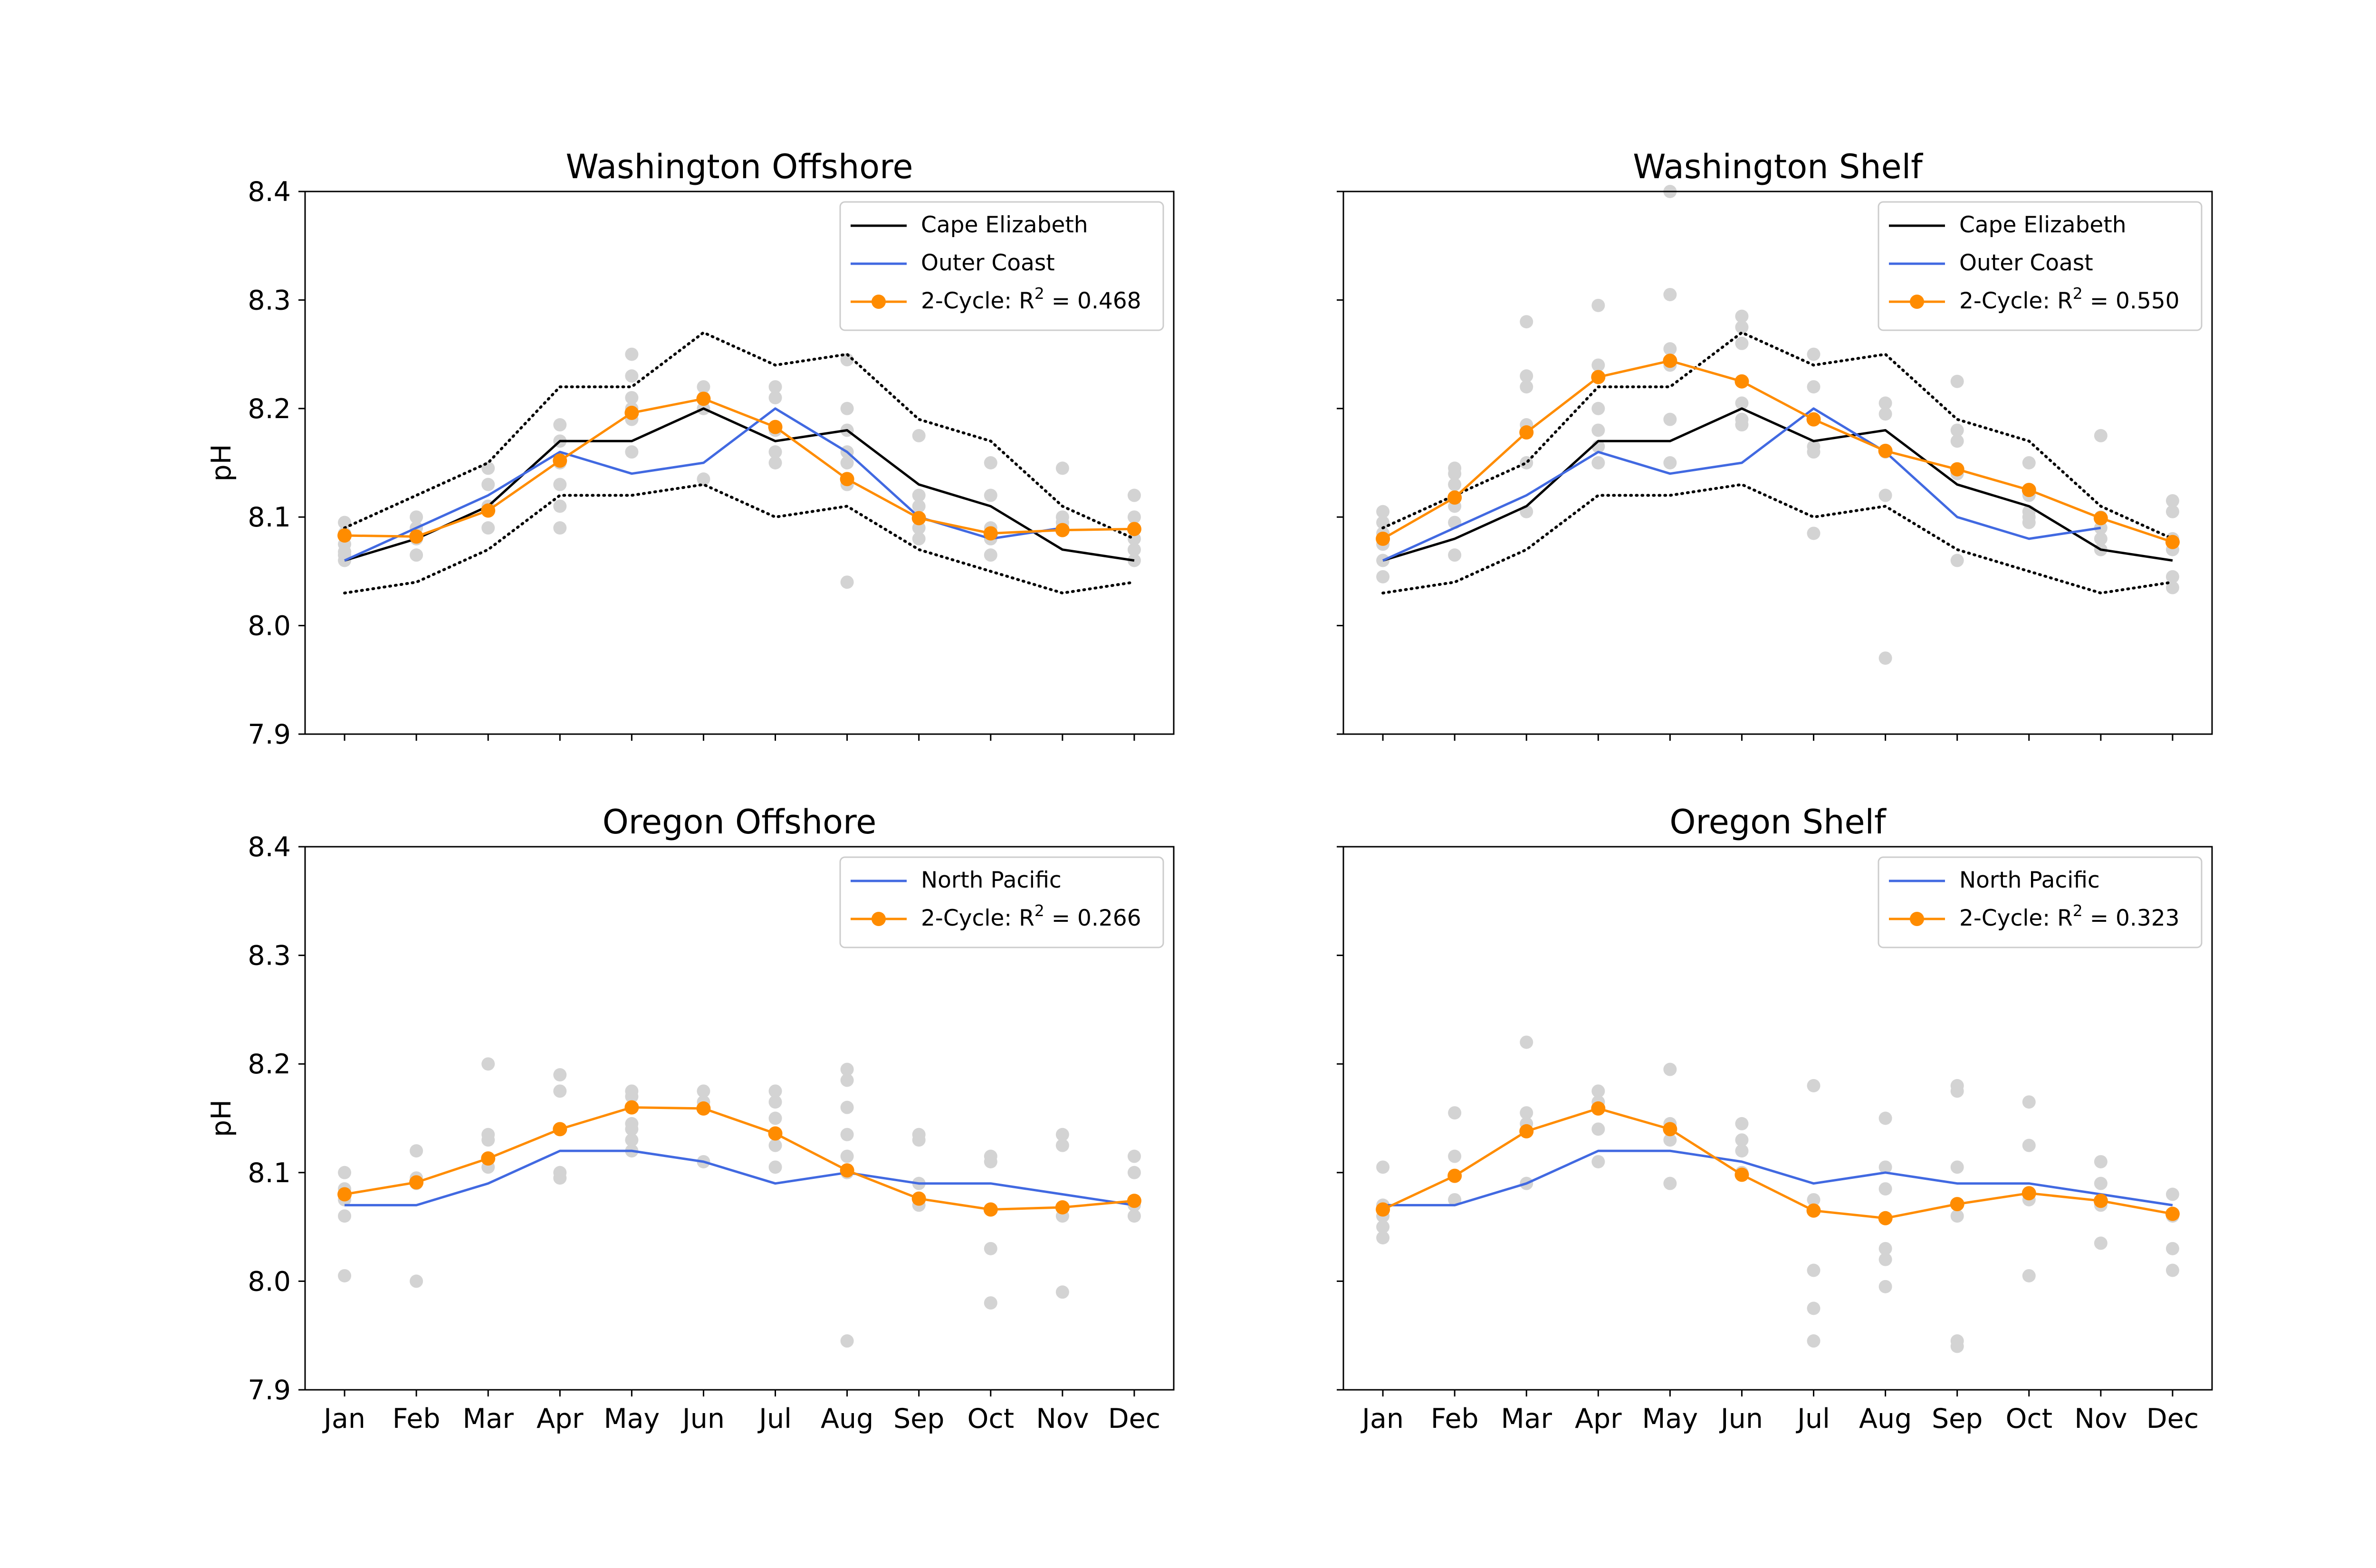 This screenshot has height=1568, width=2376. I want to click on legend: North Pacific 2-Cycle: R2 = 0.323, so click(2040, 902).